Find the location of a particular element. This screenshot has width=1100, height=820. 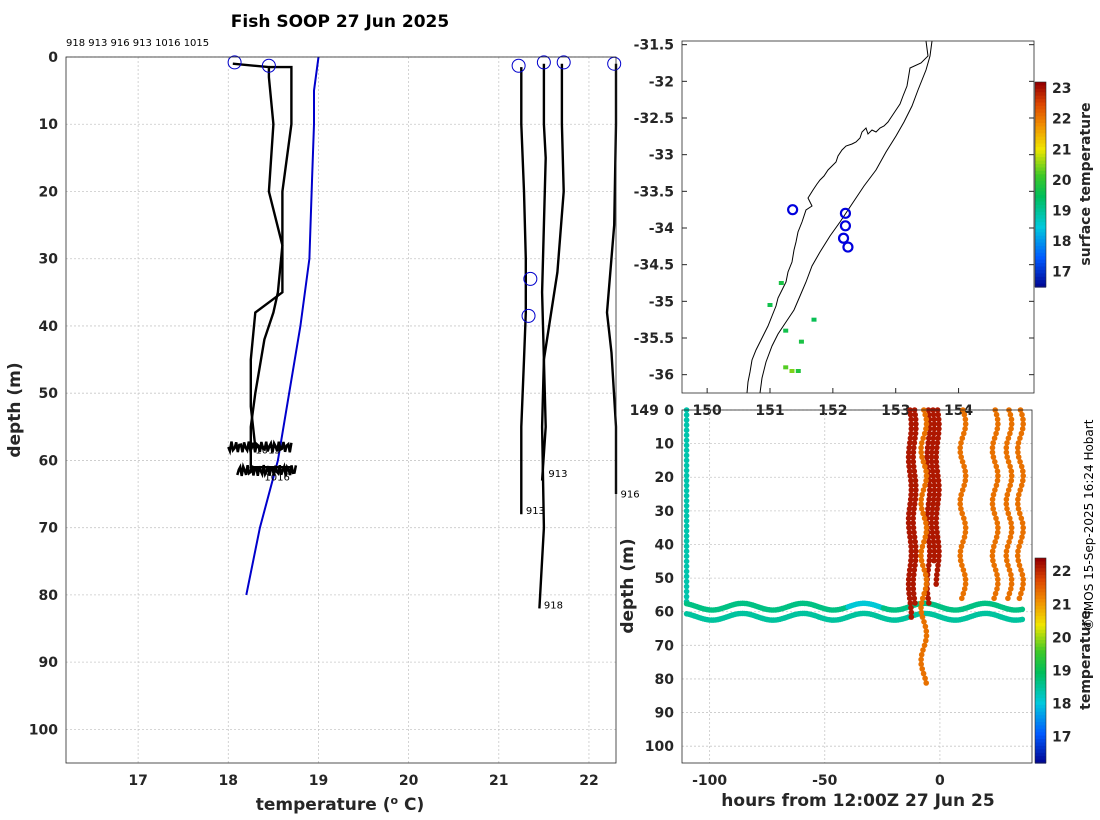

profiles-x-tick-label: 21 is located at coordinates (498, 781).